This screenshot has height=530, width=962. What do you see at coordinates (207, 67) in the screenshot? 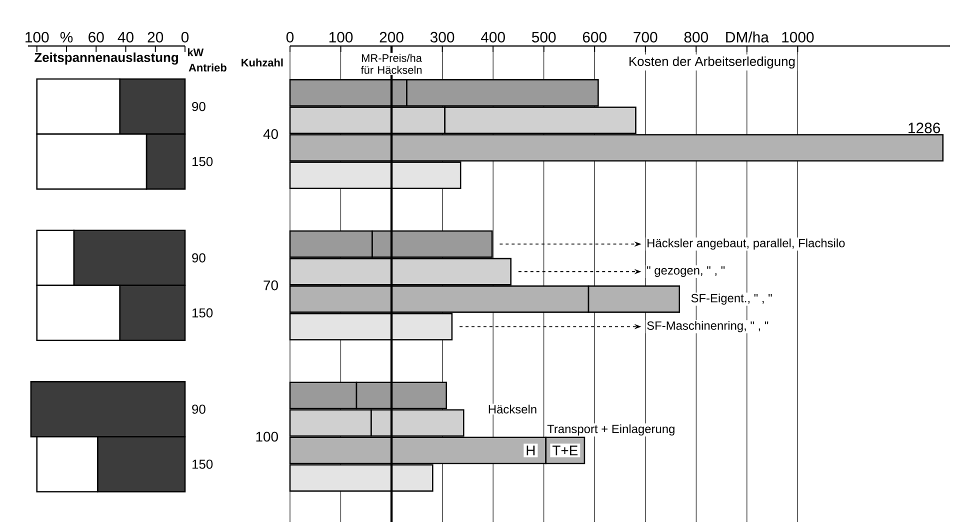
I see `y-axis-title: Antrieb` at bounding box center [207, 67].